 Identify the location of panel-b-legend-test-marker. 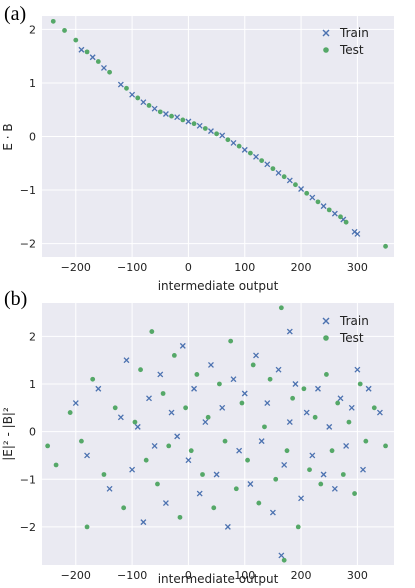
(326, 338).